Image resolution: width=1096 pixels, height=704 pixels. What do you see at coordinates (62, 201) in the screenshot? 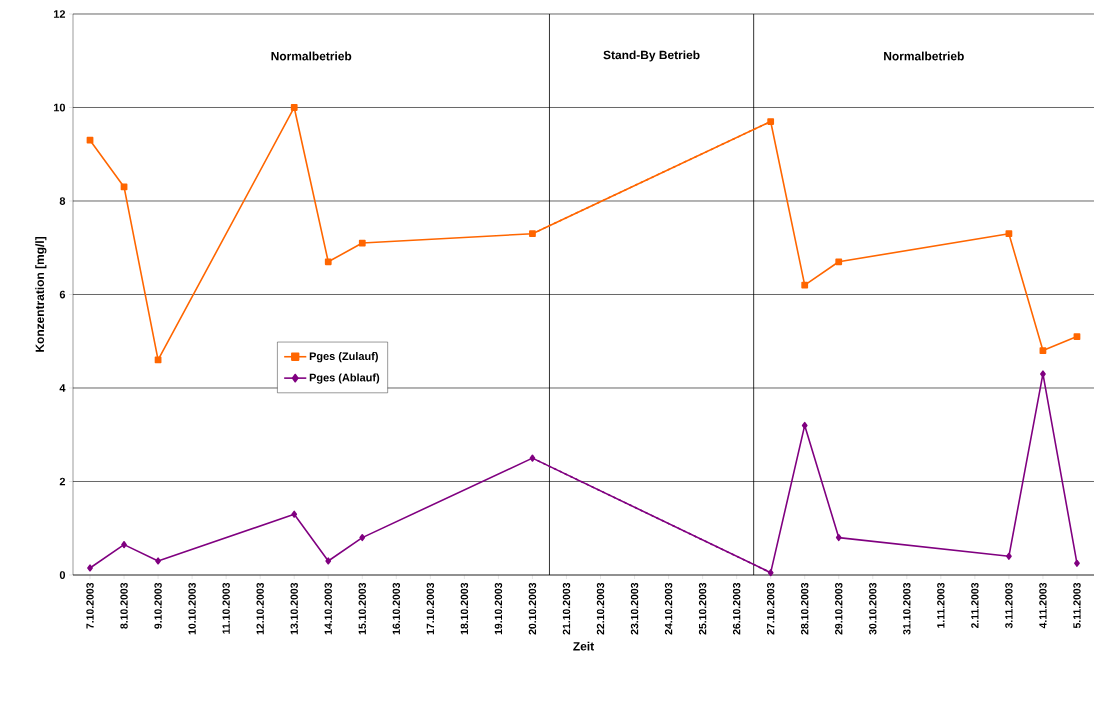
I see `y-tick-label: 8` at bounding box center [62, 201].